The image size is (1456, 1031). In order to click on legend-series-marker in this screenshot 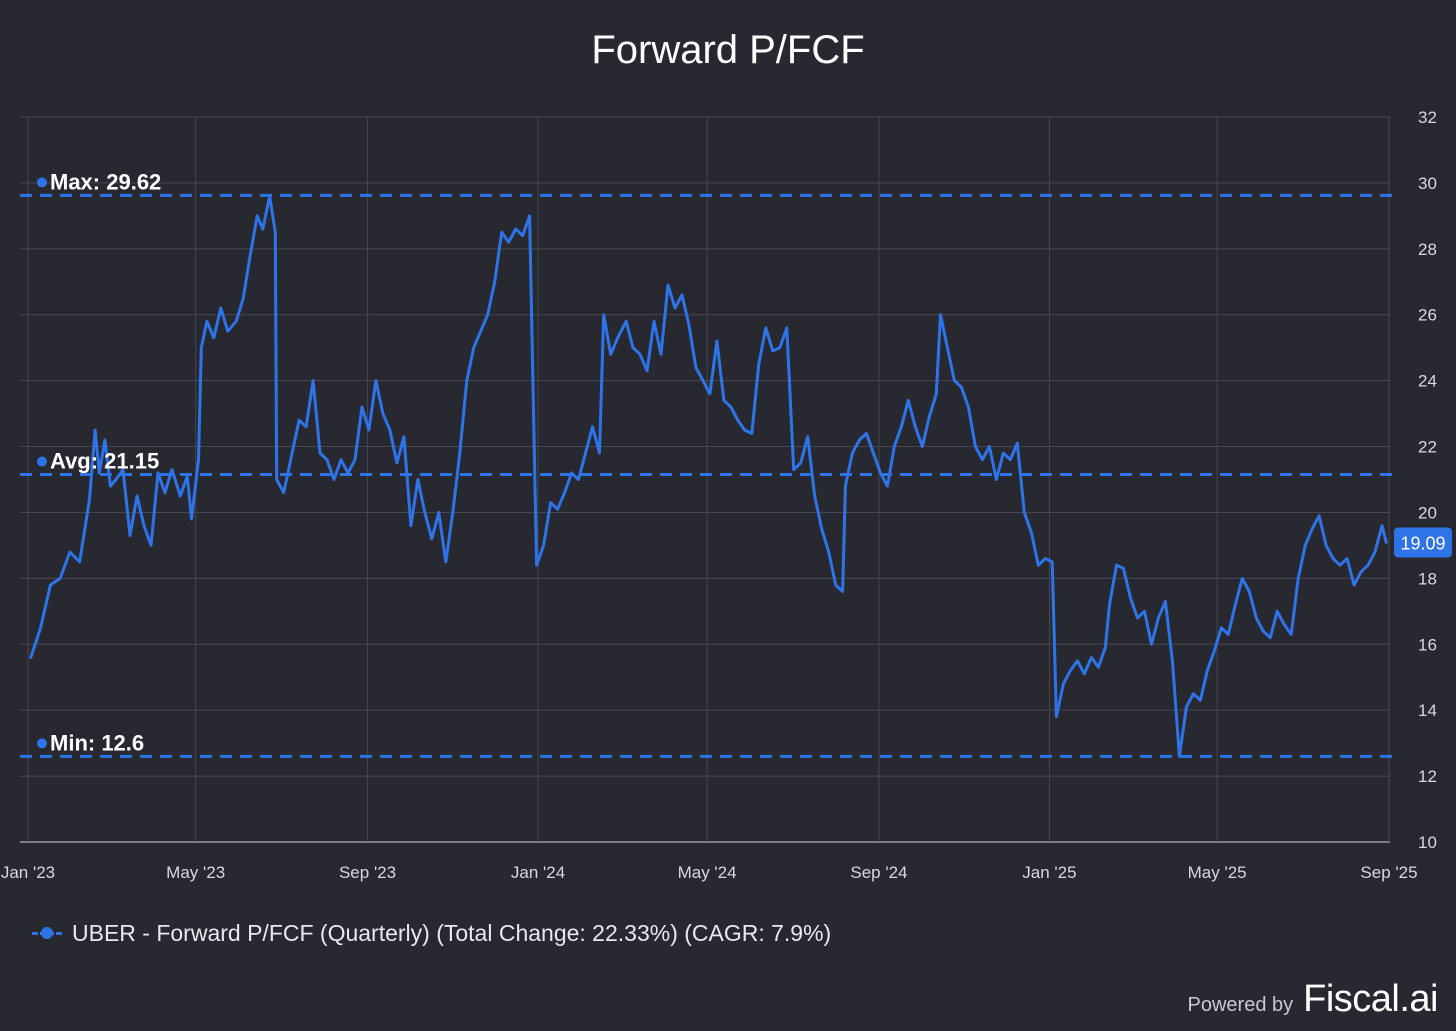, I will do `click(47, 933)`.